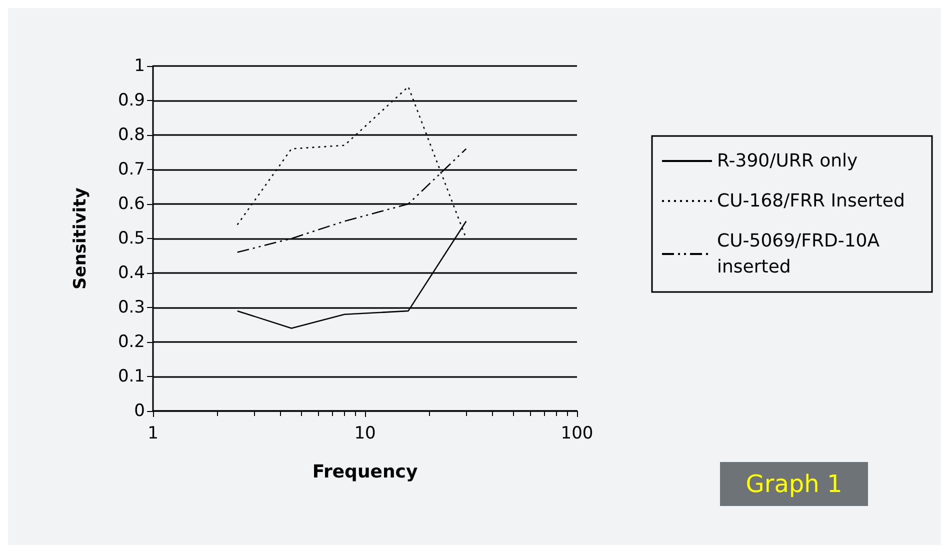 This screenshot has height=553, width=949. Describe the element at coordinates (139, 411) in the screenshot. I see `y-tick-label: 0` at that location.